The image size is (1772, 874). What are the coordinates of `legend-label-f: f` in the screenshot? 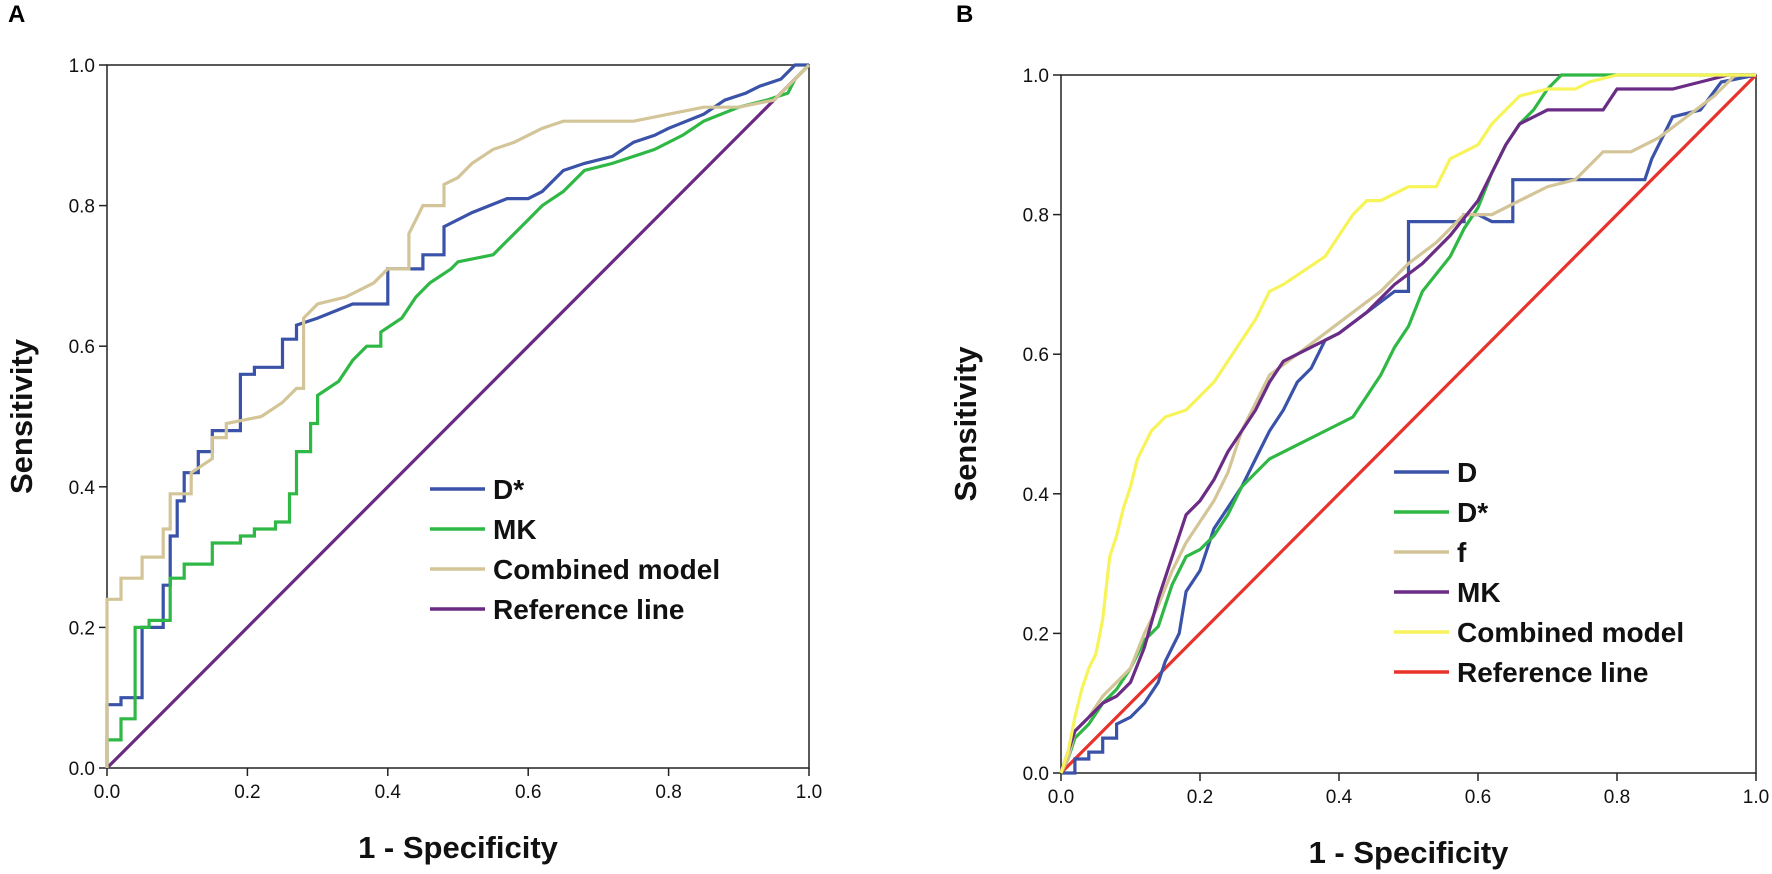 It's located at (1462, 552).